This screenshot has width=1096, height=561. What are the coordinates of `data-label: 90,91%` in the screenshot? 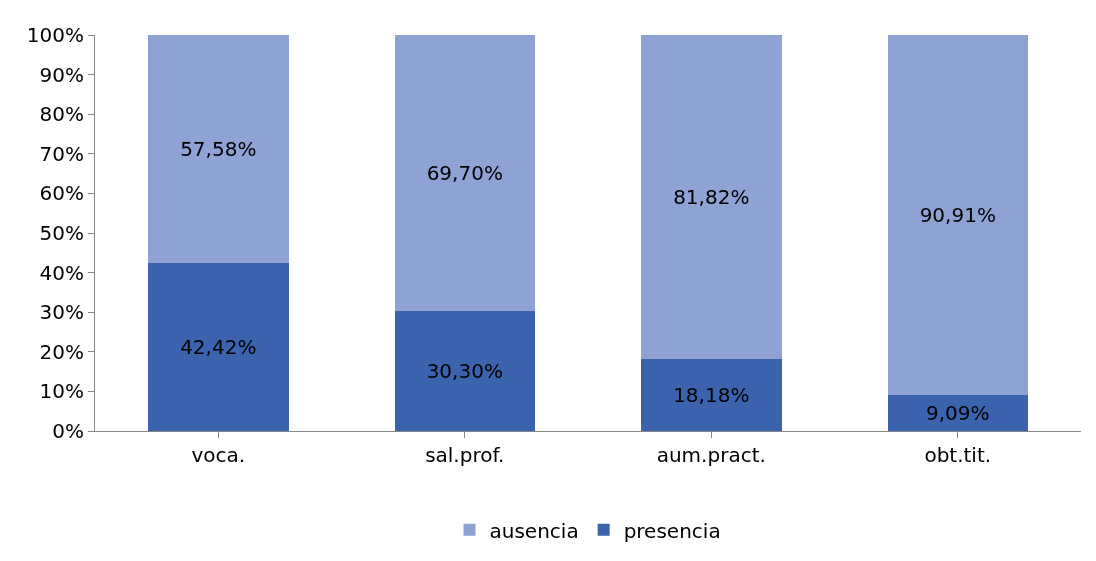 It's located at (957, 215).